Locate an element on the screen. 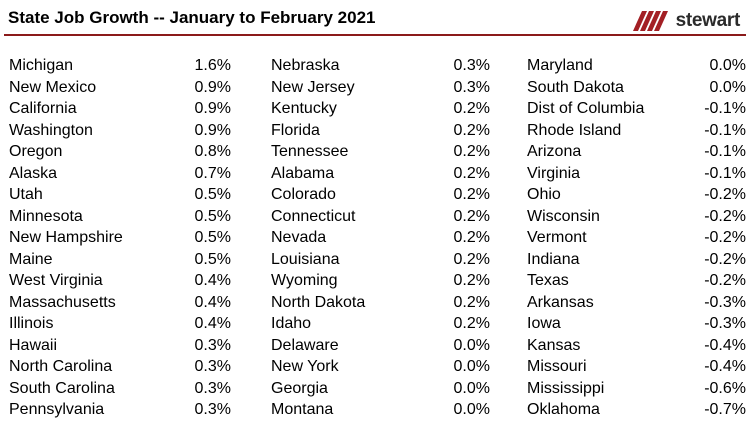 This screenshot has width=750, height=421. state-name: New Hampshire is located at coordinates (66, 237).